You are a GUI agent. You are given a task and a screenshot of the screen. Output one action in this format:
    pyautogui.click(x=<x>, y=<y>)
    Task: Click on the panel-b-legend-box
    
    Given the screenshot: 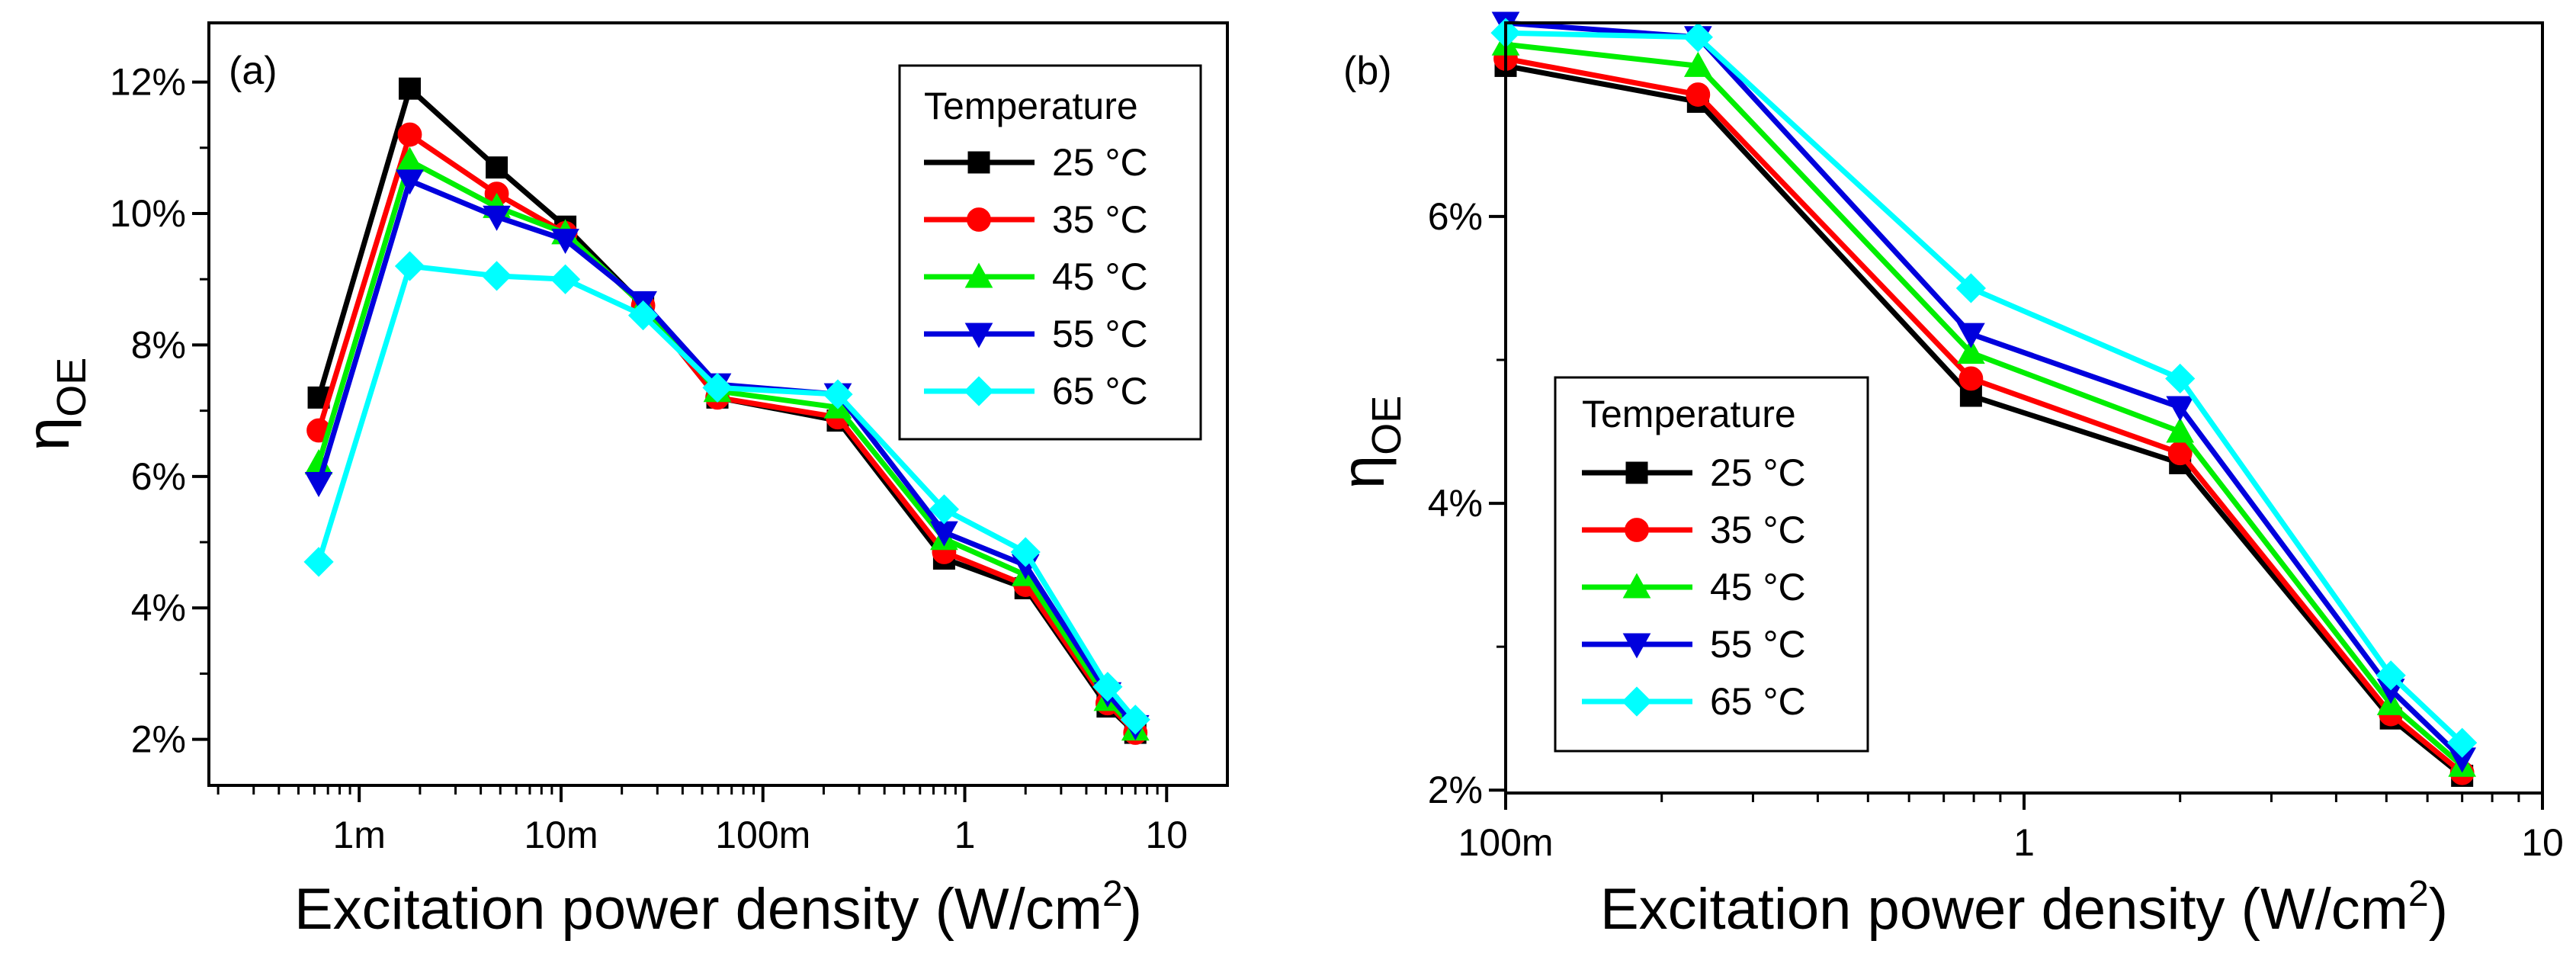 What is the action you would take?
    pyautogui.click(x=1711, y=564)
    